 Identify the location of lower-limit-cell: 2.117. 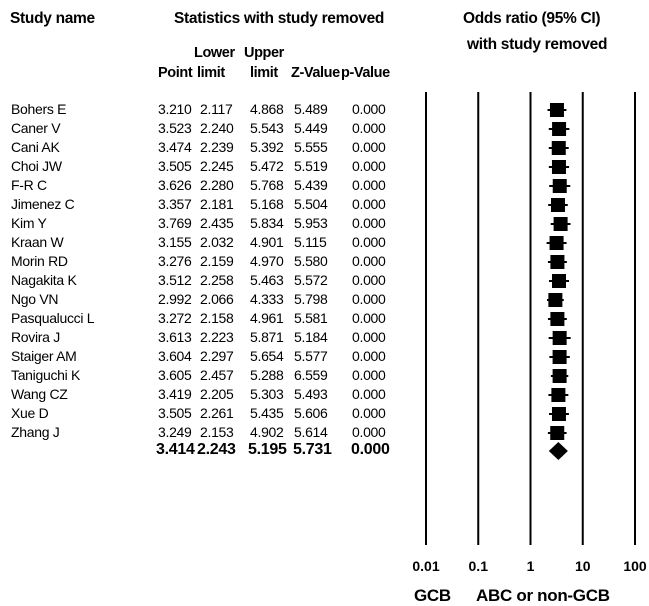
(216, 109).